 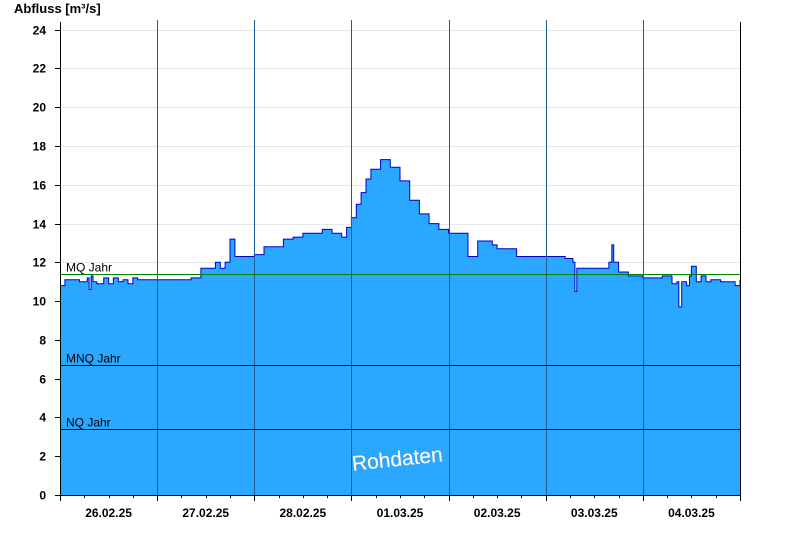 I want to click on reference-label: MNQ Jahr, so click(x=93, y=359).